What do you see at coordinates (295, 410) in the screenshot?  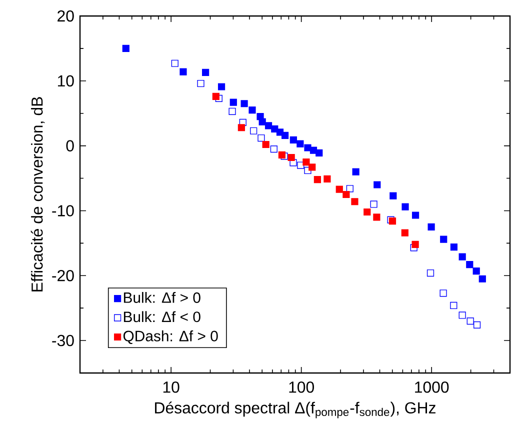 I see `x-axis-title: Désaccord spectral Δ(f$_{pompe}$-f$_{sonde}$), GHz` at bounding box center [295, 410].